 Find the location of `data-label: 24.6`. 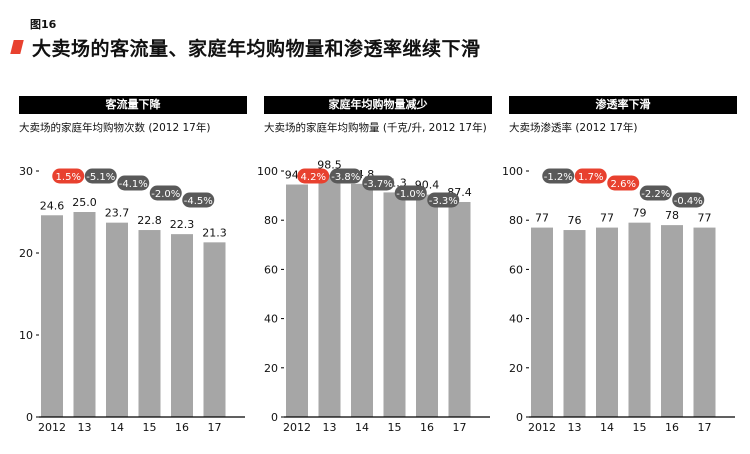

data-label: 24.6 is located at coordinates (52, 205).